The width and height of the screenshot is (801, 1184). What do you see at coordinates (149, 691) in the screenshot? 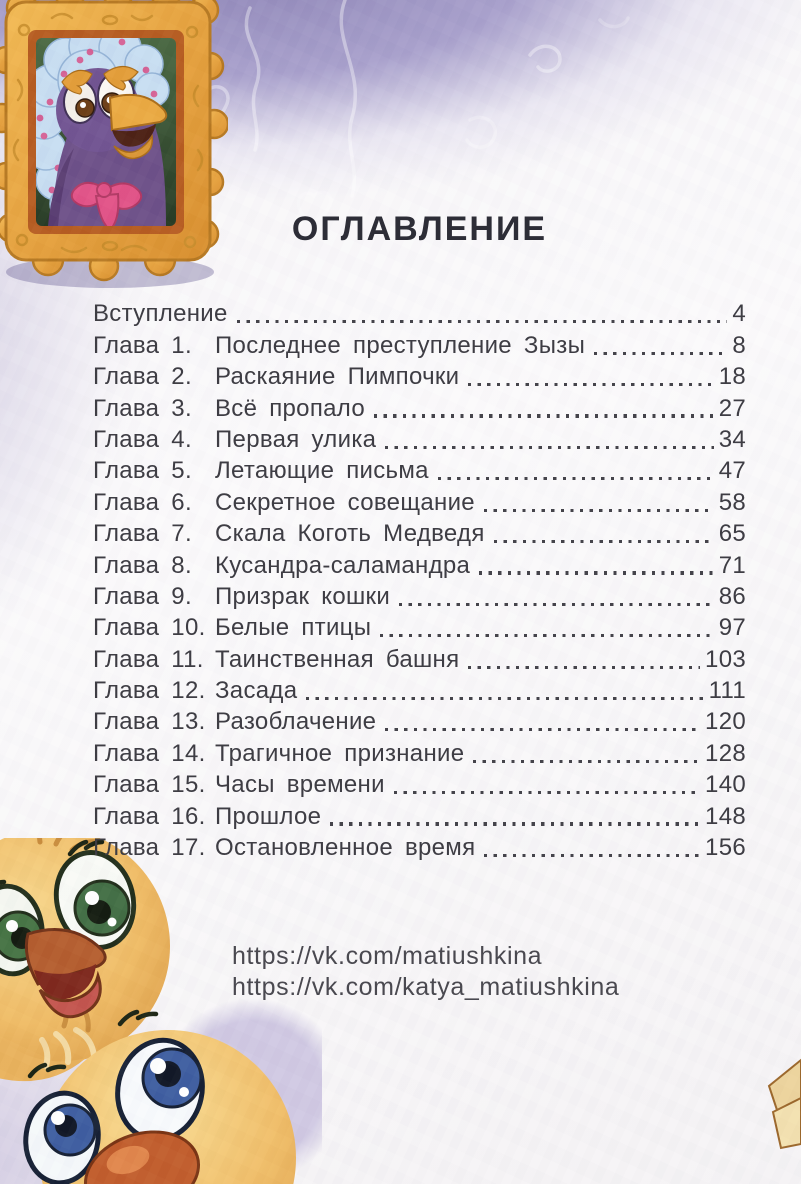
I see `toc-entry-label: Глава 12.` at bounding box center [149, 691].